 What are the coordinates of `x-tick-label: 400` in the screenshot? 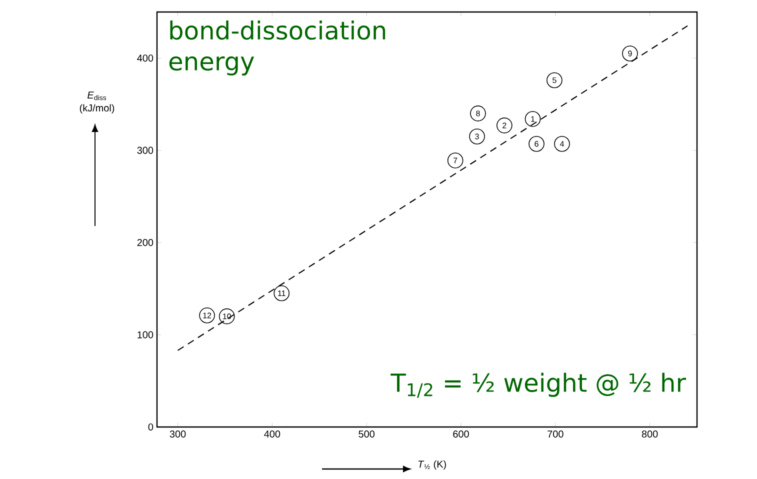 It's located at (272, 434).